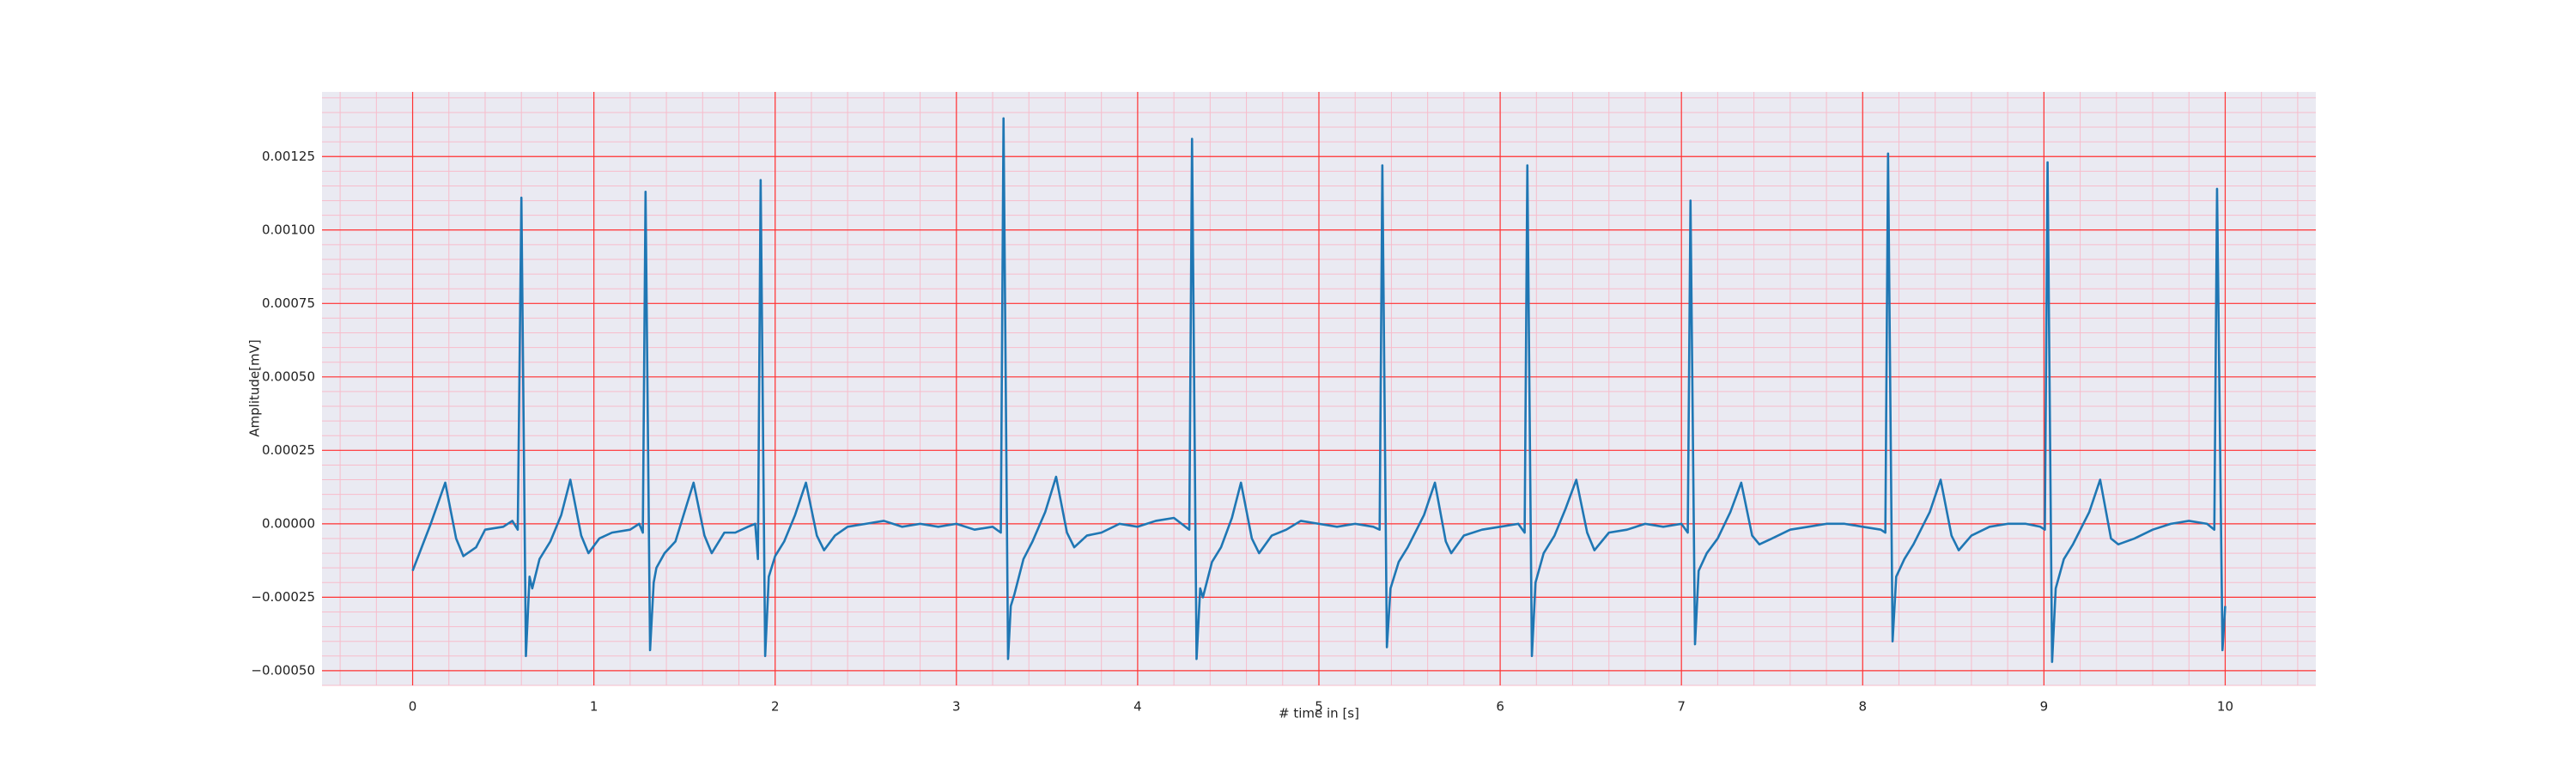 This screenshot has height=773, width=2576. I want to click on x-tick-label: 1, so click(594, 707).